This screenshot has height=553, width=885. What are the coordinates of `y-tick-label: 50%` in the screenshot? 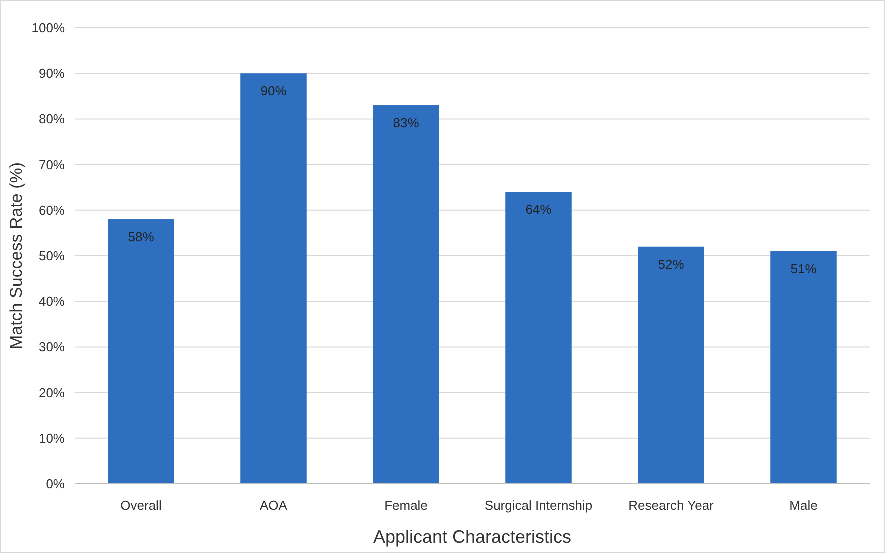 It's located at (52, 256).